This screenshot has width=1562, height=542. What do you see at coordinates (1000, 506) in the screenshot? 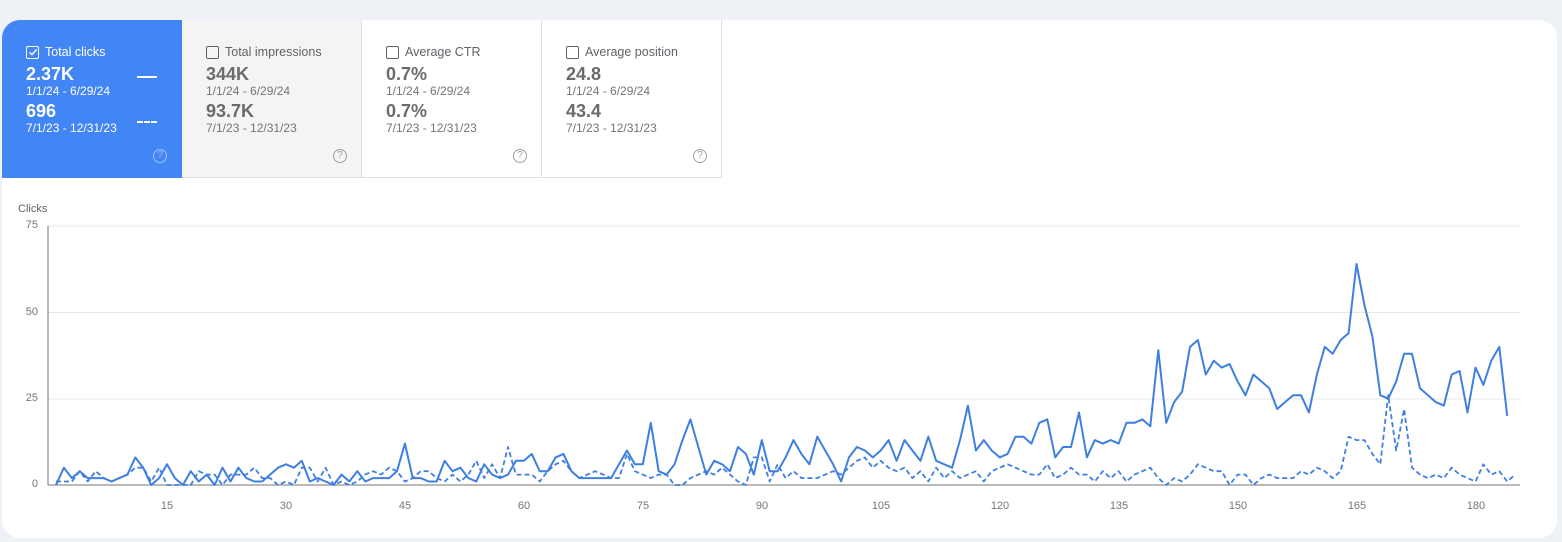
I see `x-tick: 120` at bounding box center [1000, 506].